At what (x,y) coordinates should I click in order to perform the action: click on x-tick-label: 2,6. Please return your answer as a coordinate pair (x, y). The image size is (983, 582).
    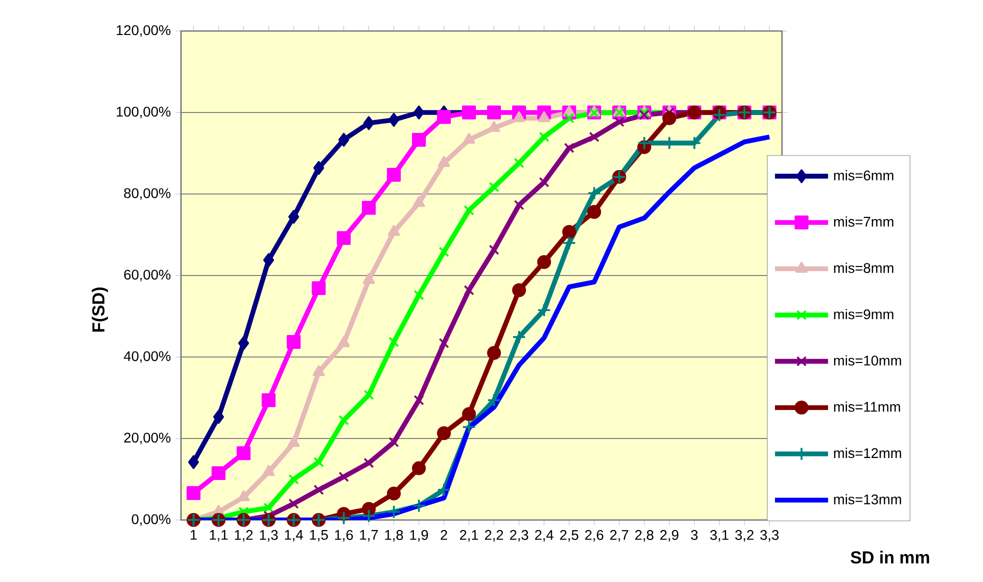
    Looking at the image, I should click on (594, 536).